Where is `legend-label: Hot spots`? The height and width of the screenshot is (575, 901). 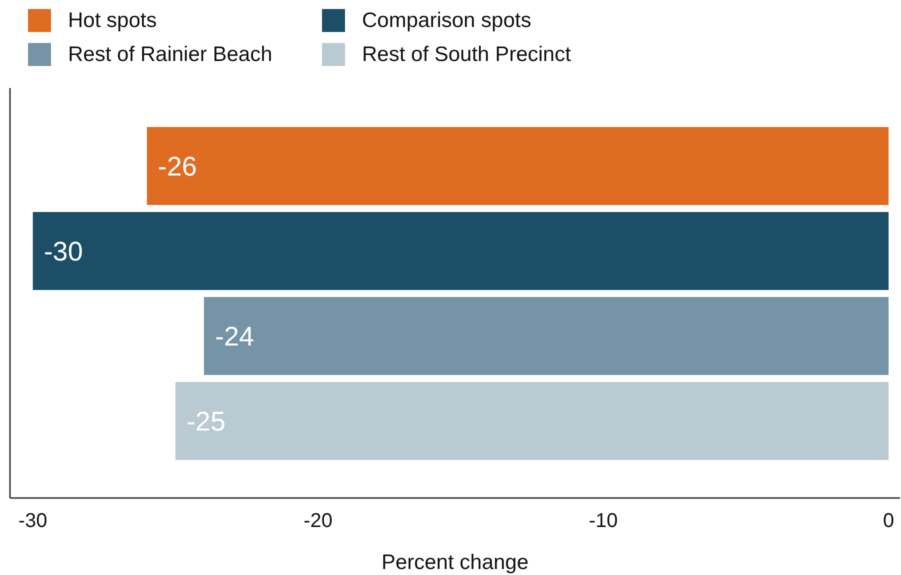 legend-label: Hot spots is located at coordinates (112, 20).